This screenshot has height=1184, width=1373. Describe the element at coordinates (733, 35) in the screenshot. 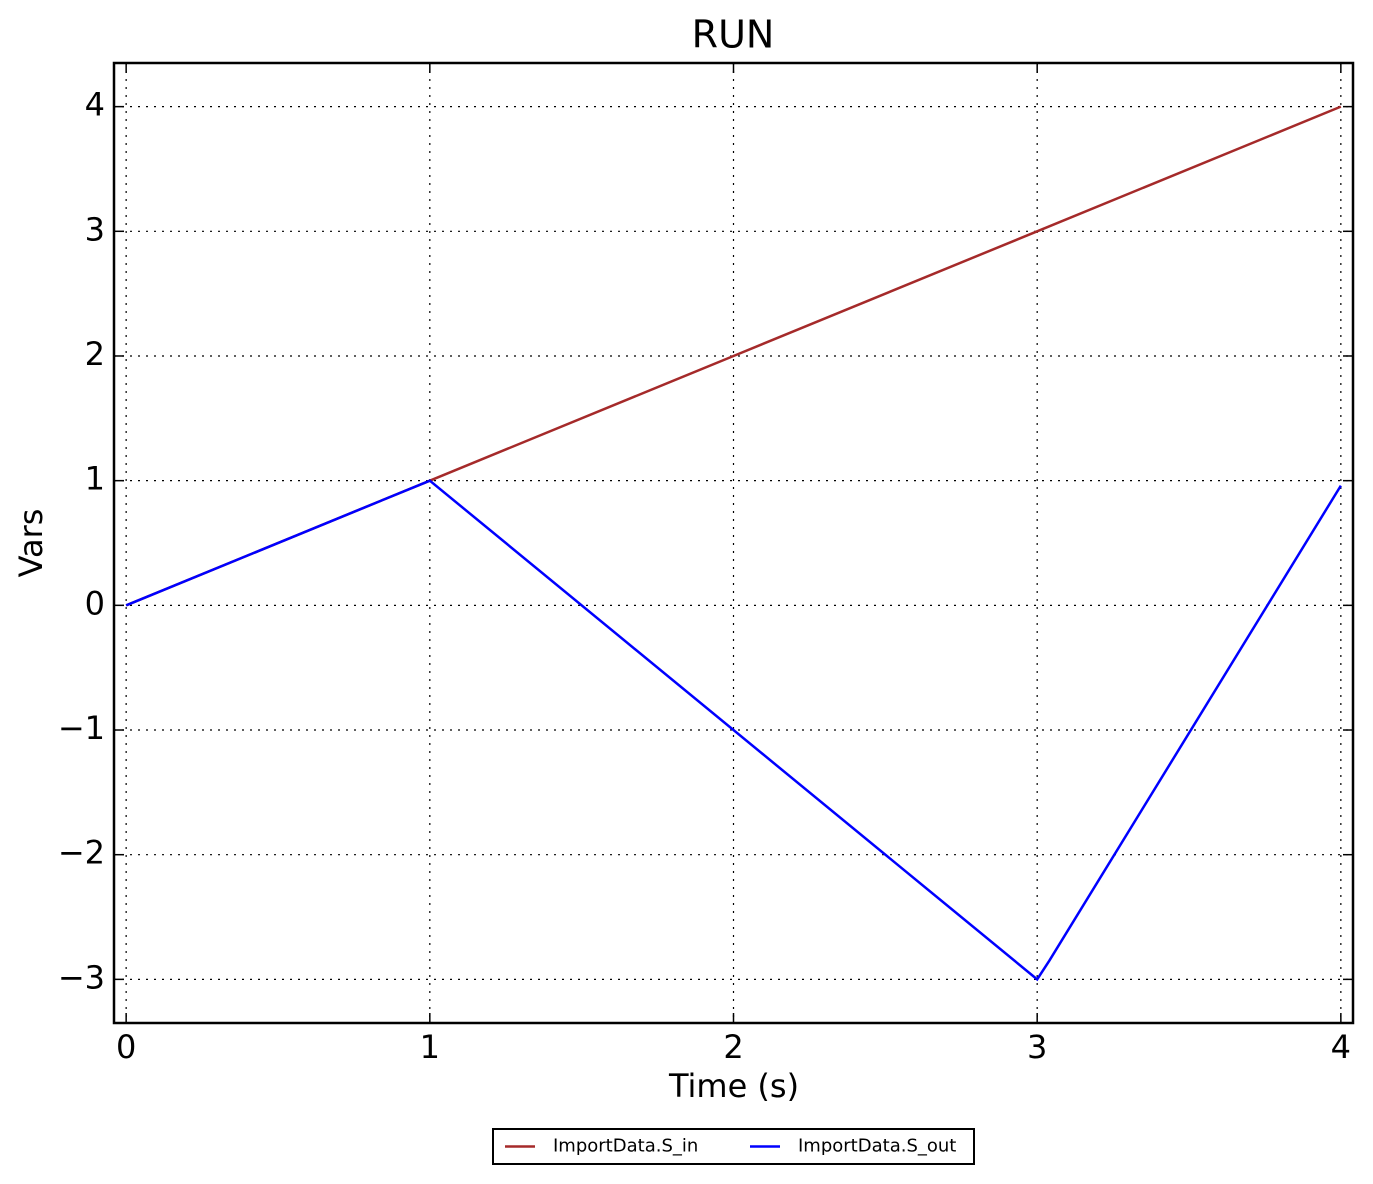

I see `chart-title: RUN` at that location.